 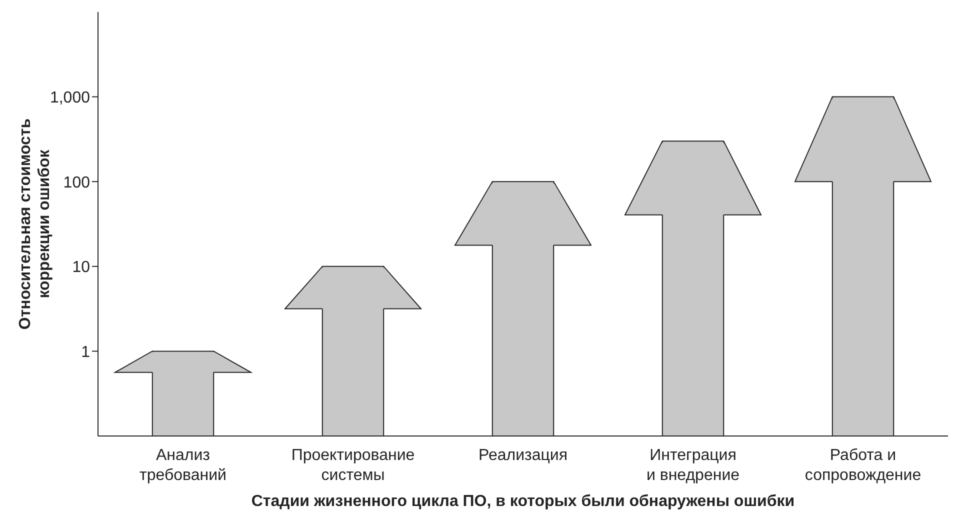 I want to click on x-tick-label: Работа и сопровождение, so click(x=863, y=465).